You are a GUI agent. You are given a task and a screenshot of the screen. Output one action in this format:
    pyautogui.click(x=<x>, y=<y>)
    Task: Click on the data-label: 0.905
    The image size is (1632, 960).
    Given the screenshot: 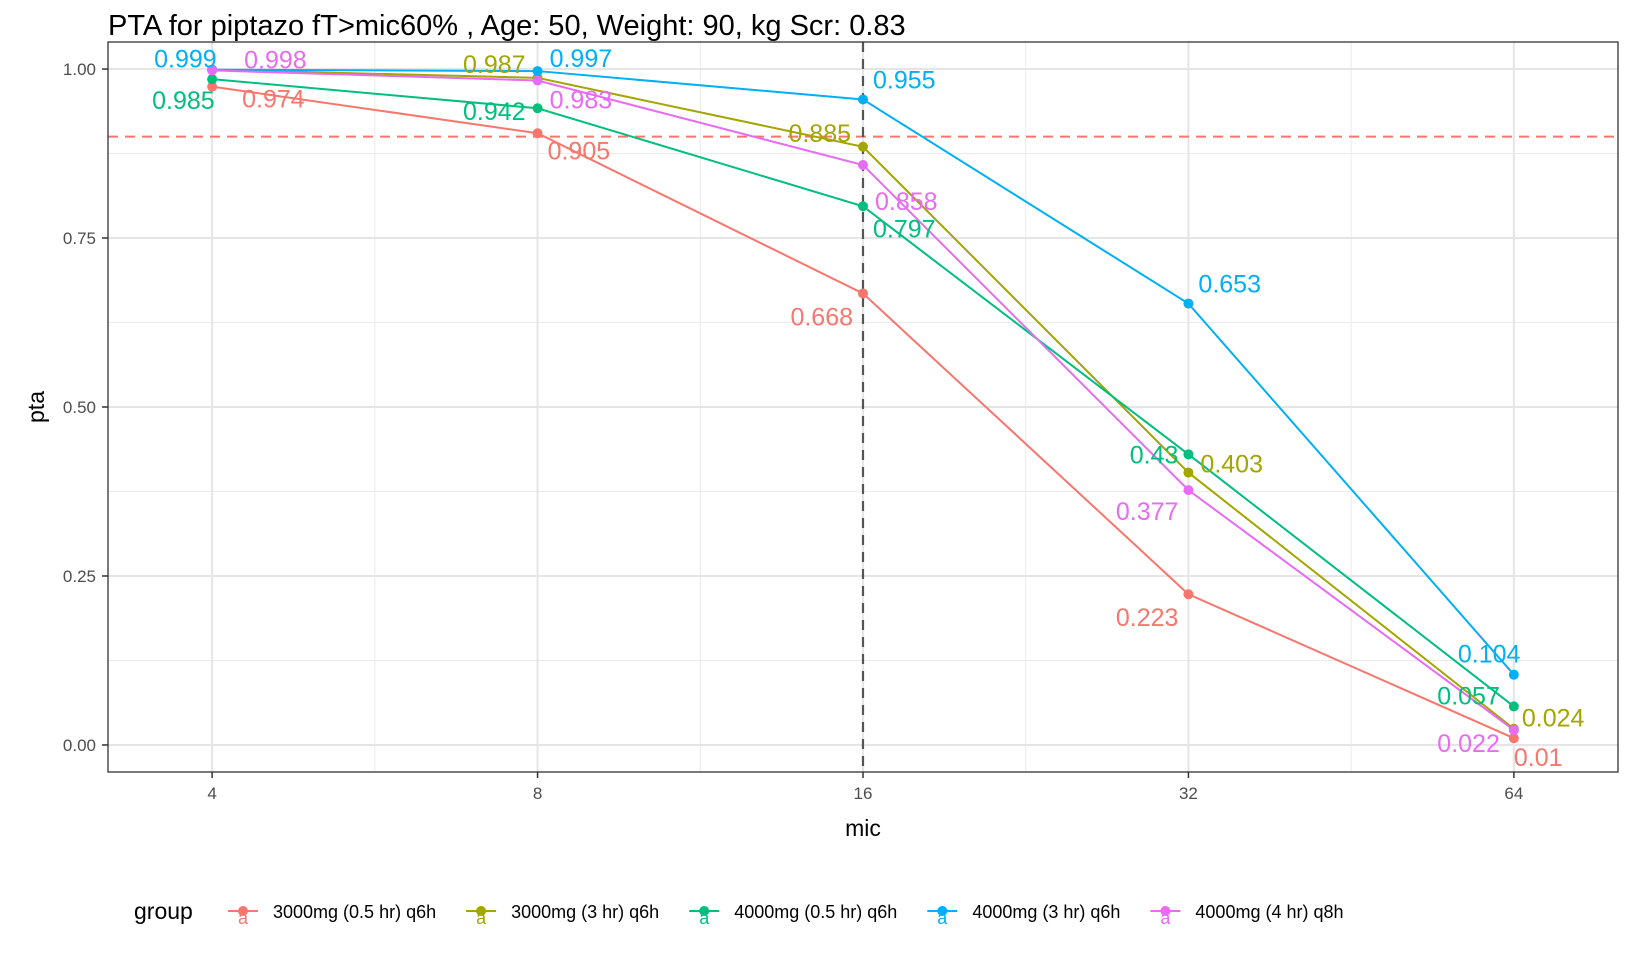 What is the action you would take?
    pyautogui.click(x=579, y=151)
    